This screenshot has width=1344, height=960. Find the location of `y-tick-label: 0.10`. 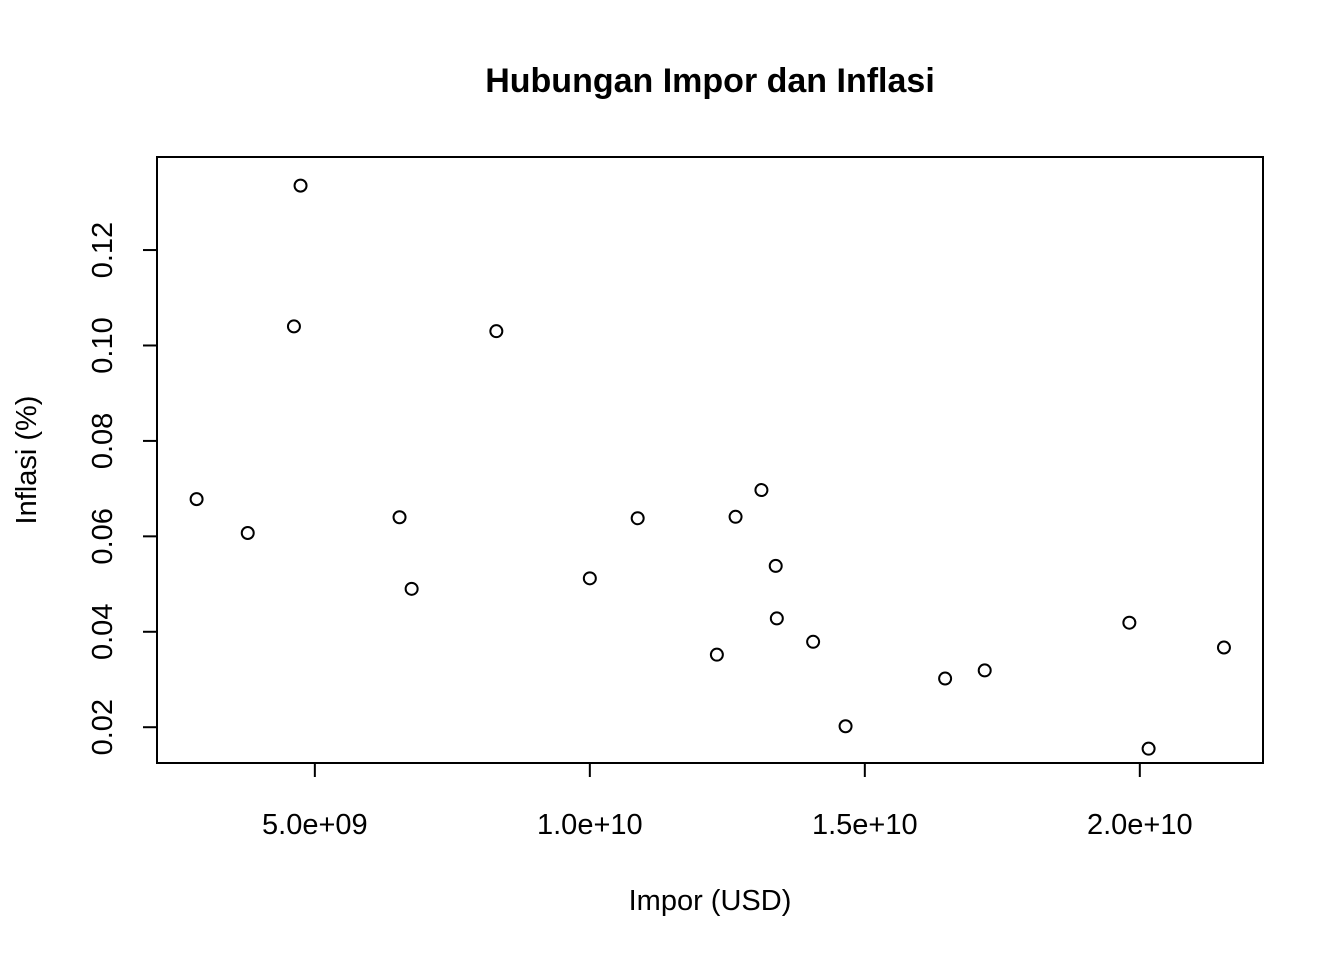

y-tick-label: 0.10 is located at coordinates (103, 345).